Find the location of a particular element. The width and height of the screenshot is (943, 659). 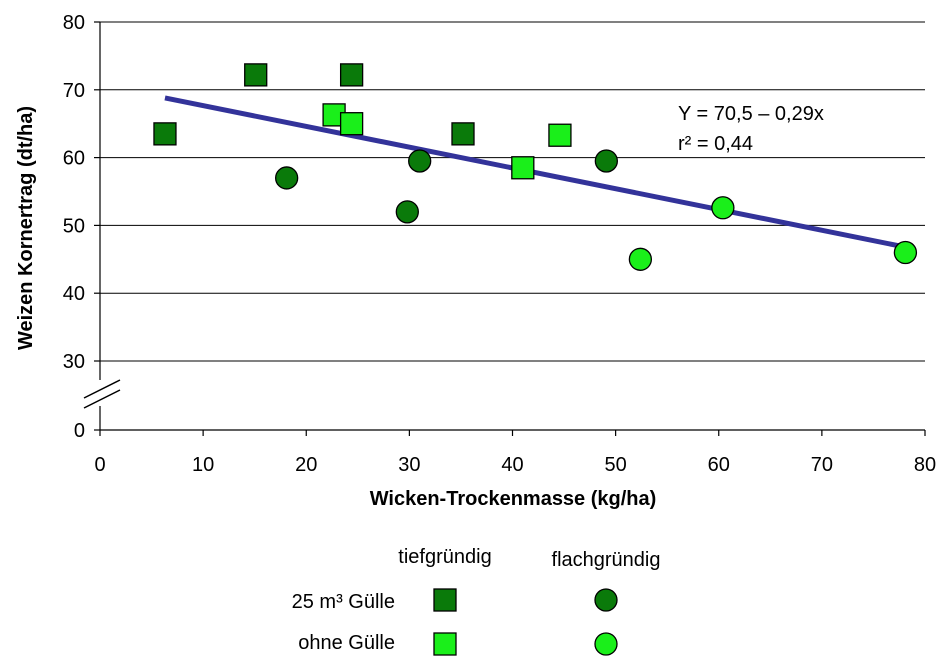

x-tick-labels: 0 10 20 30 40 50 60 70 80 is located at coordinates (515, 465).